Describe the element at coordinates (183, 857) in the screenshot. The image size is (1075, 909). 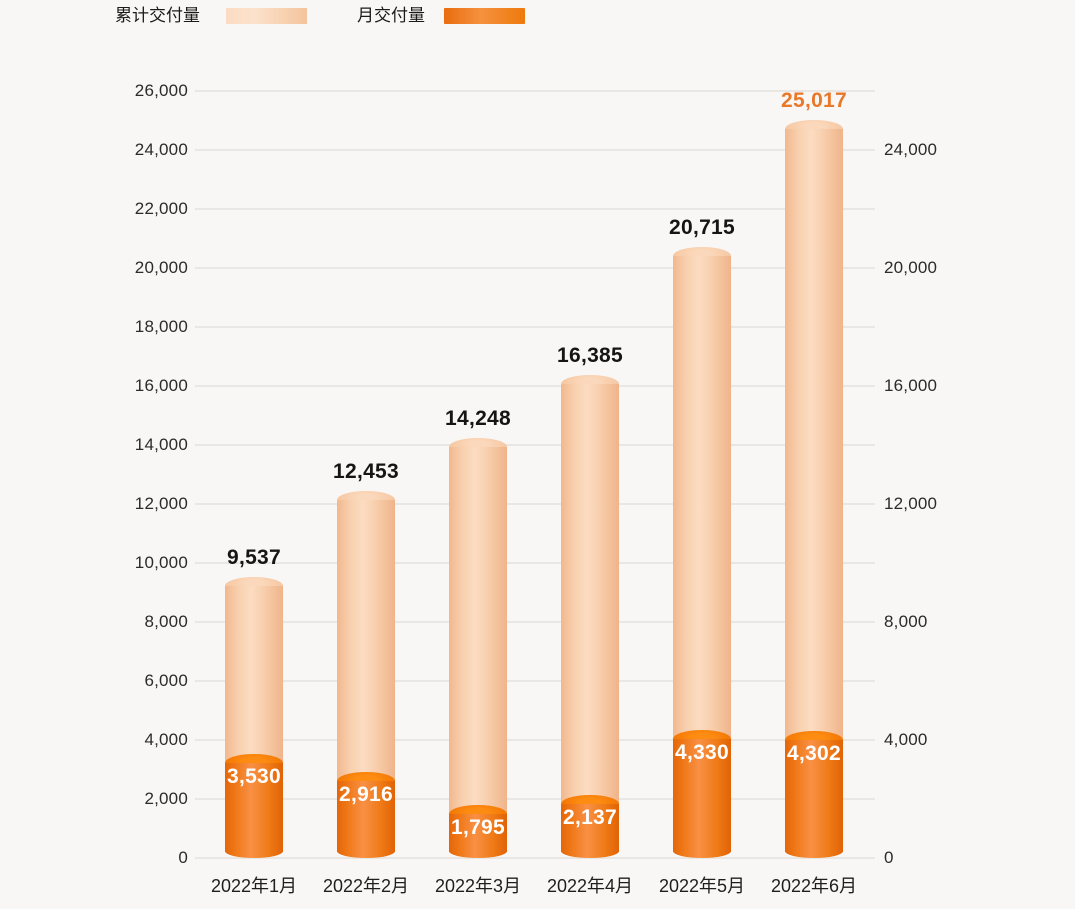
I see `y-axis-label-left: 0` at that location.